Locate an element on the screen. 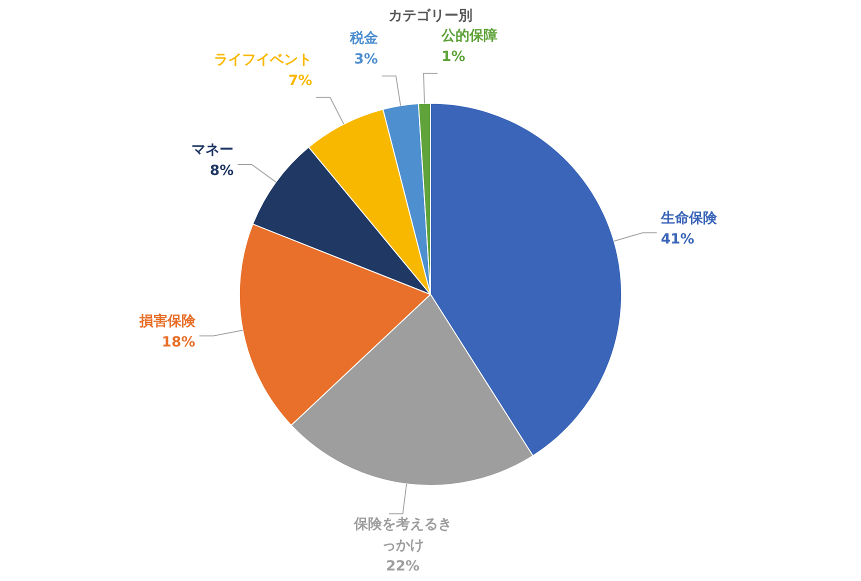 The width and height of the screenshot is (861, 581). slice-label: 損害保険 is located at coordinates (167, 321).